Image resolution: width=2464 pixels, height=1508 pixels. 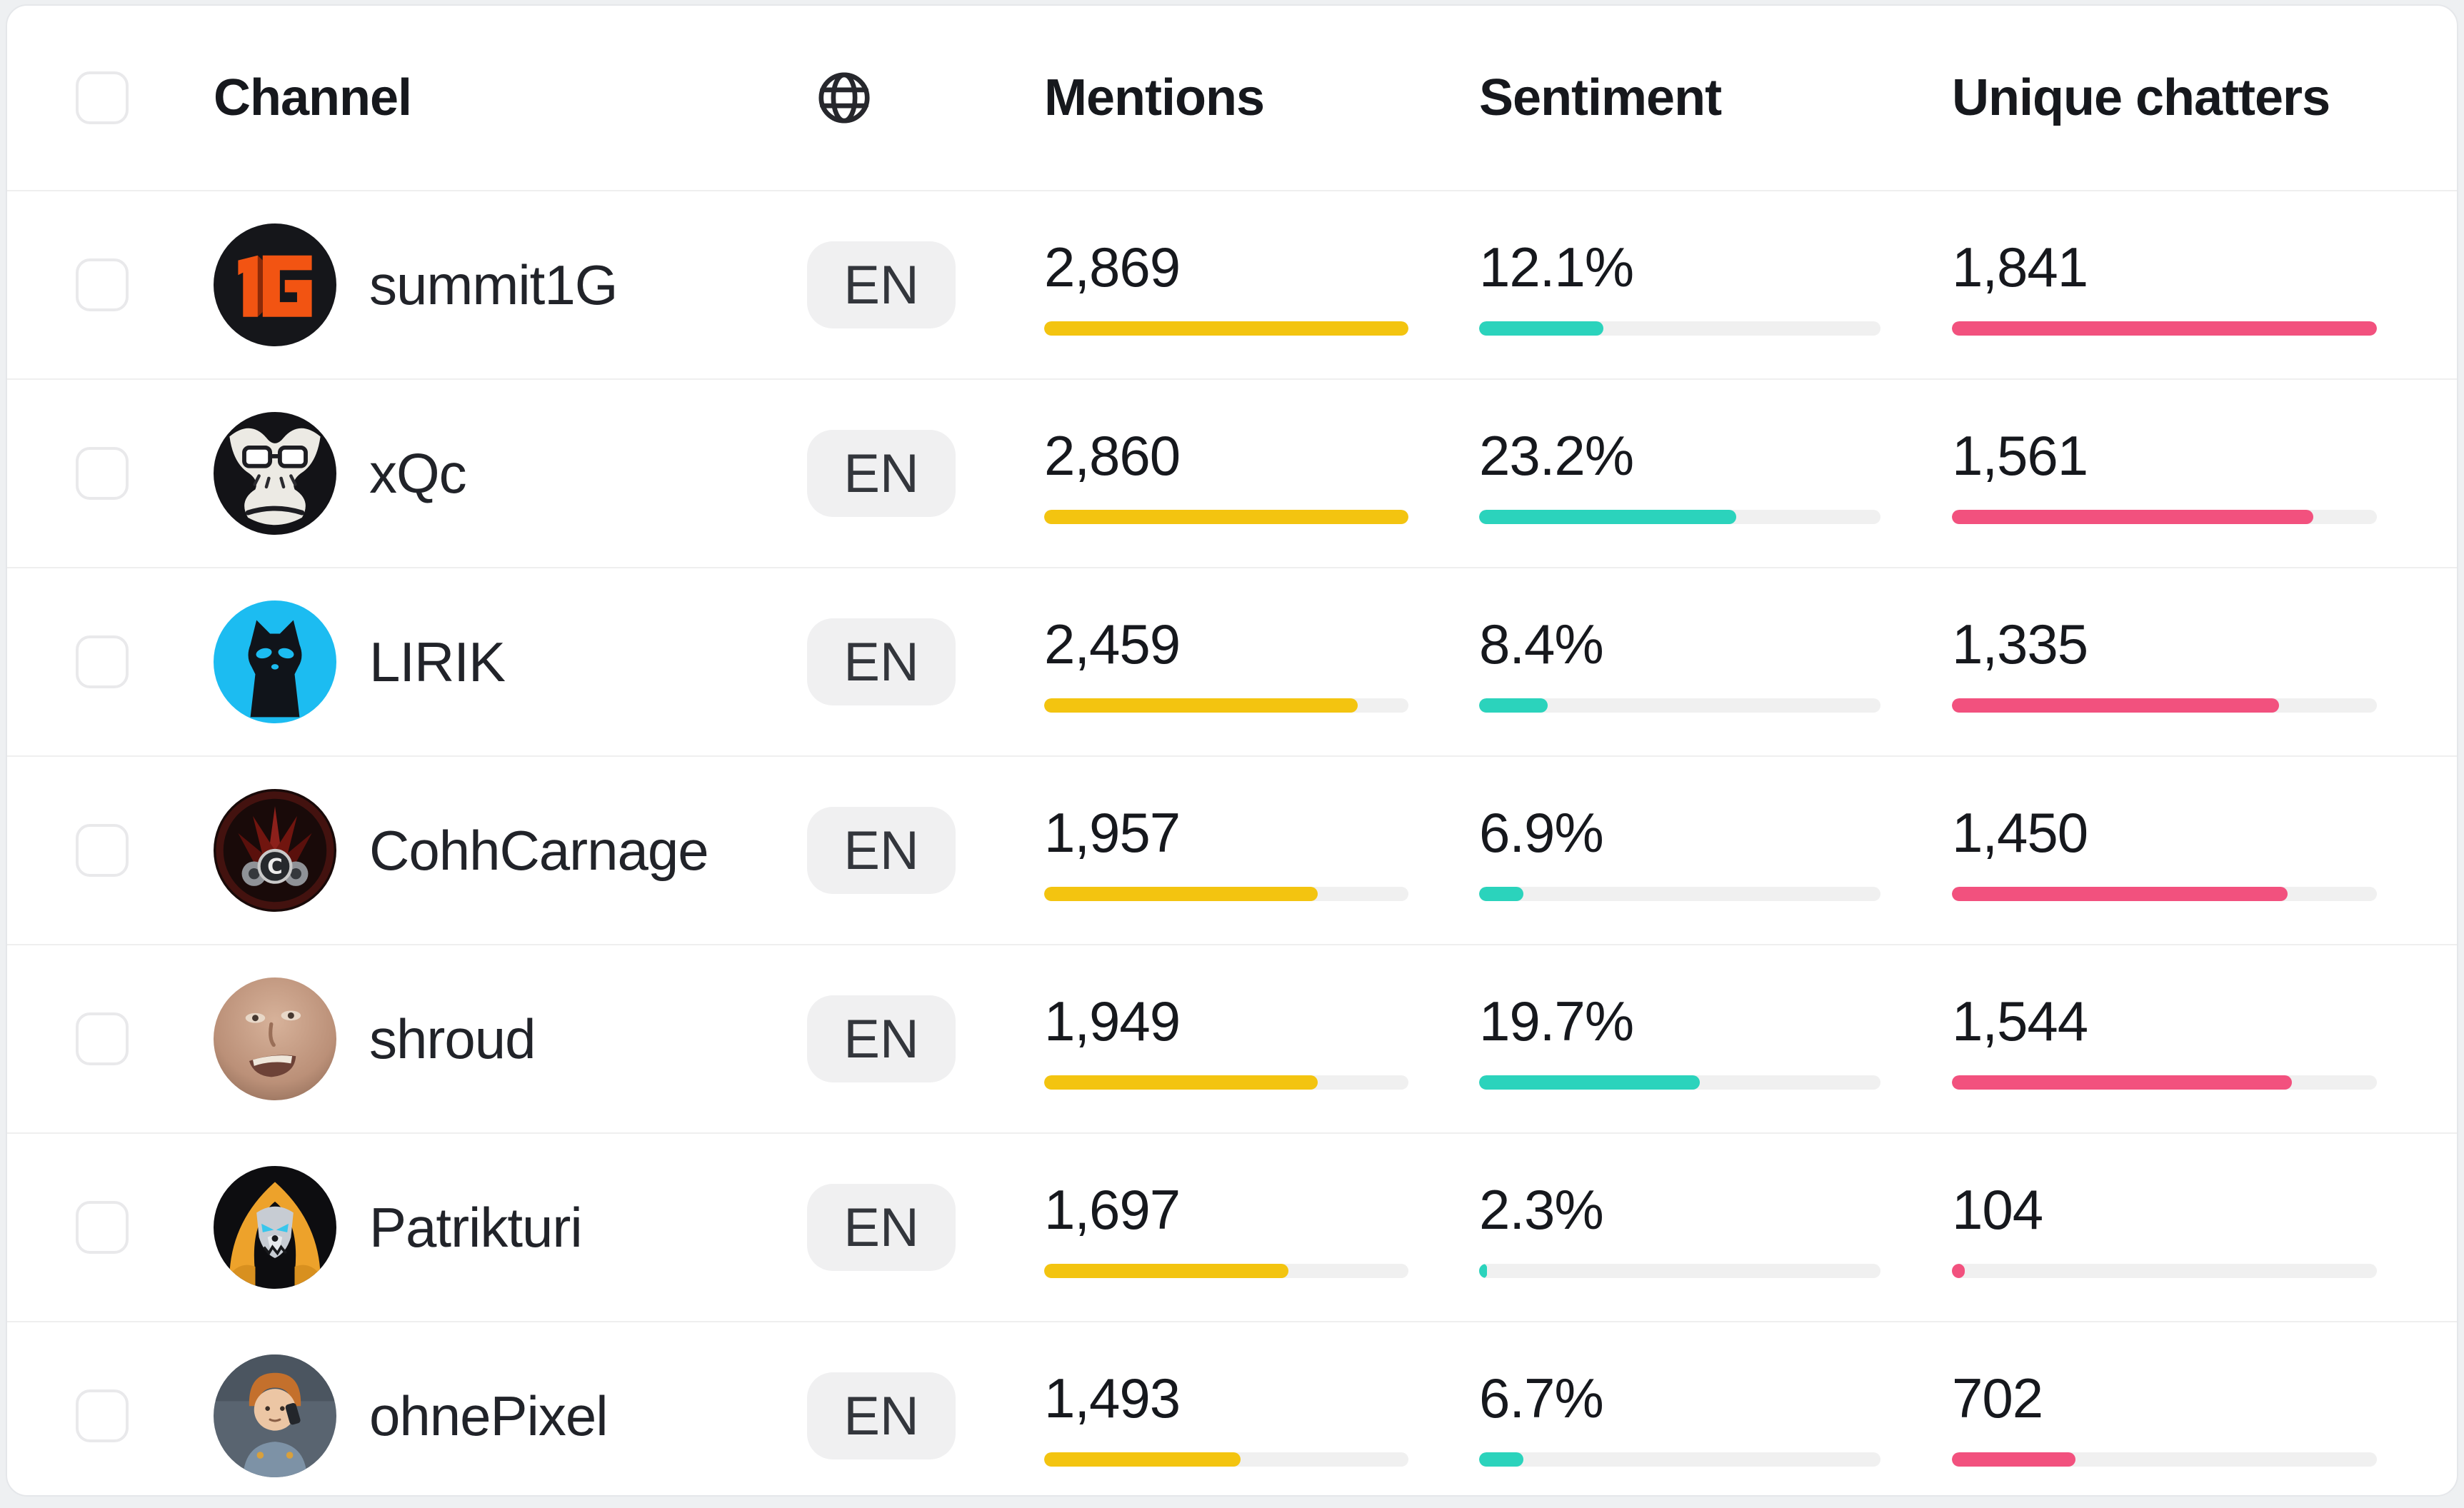 I want to click on language-header-cell, so click(x=925, y=97).